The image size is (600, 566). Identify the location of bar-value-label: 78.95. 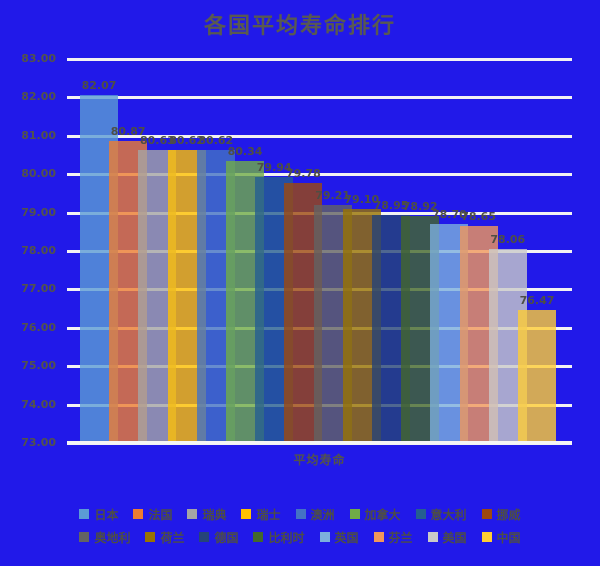
(391, 205).